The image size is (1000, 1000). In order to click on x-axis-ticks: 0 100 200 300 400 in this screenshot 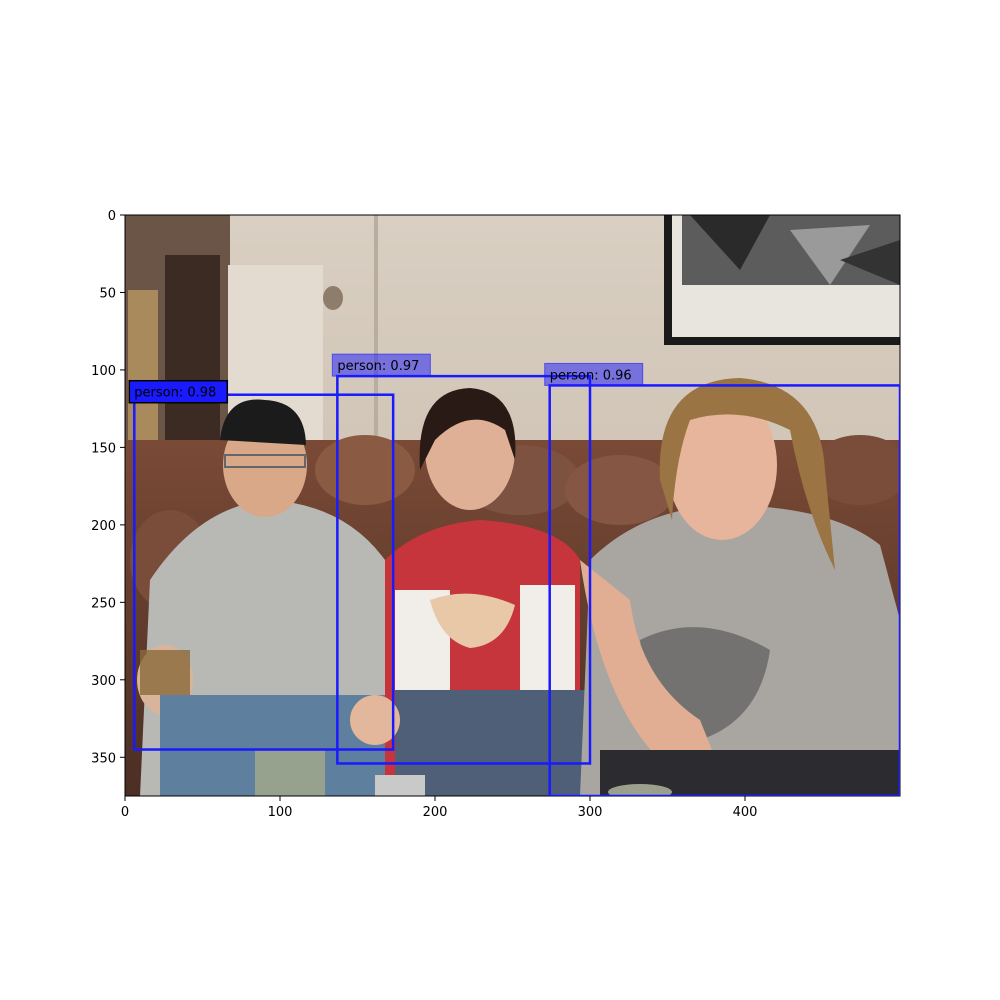, I will do `click(439, 808)`.